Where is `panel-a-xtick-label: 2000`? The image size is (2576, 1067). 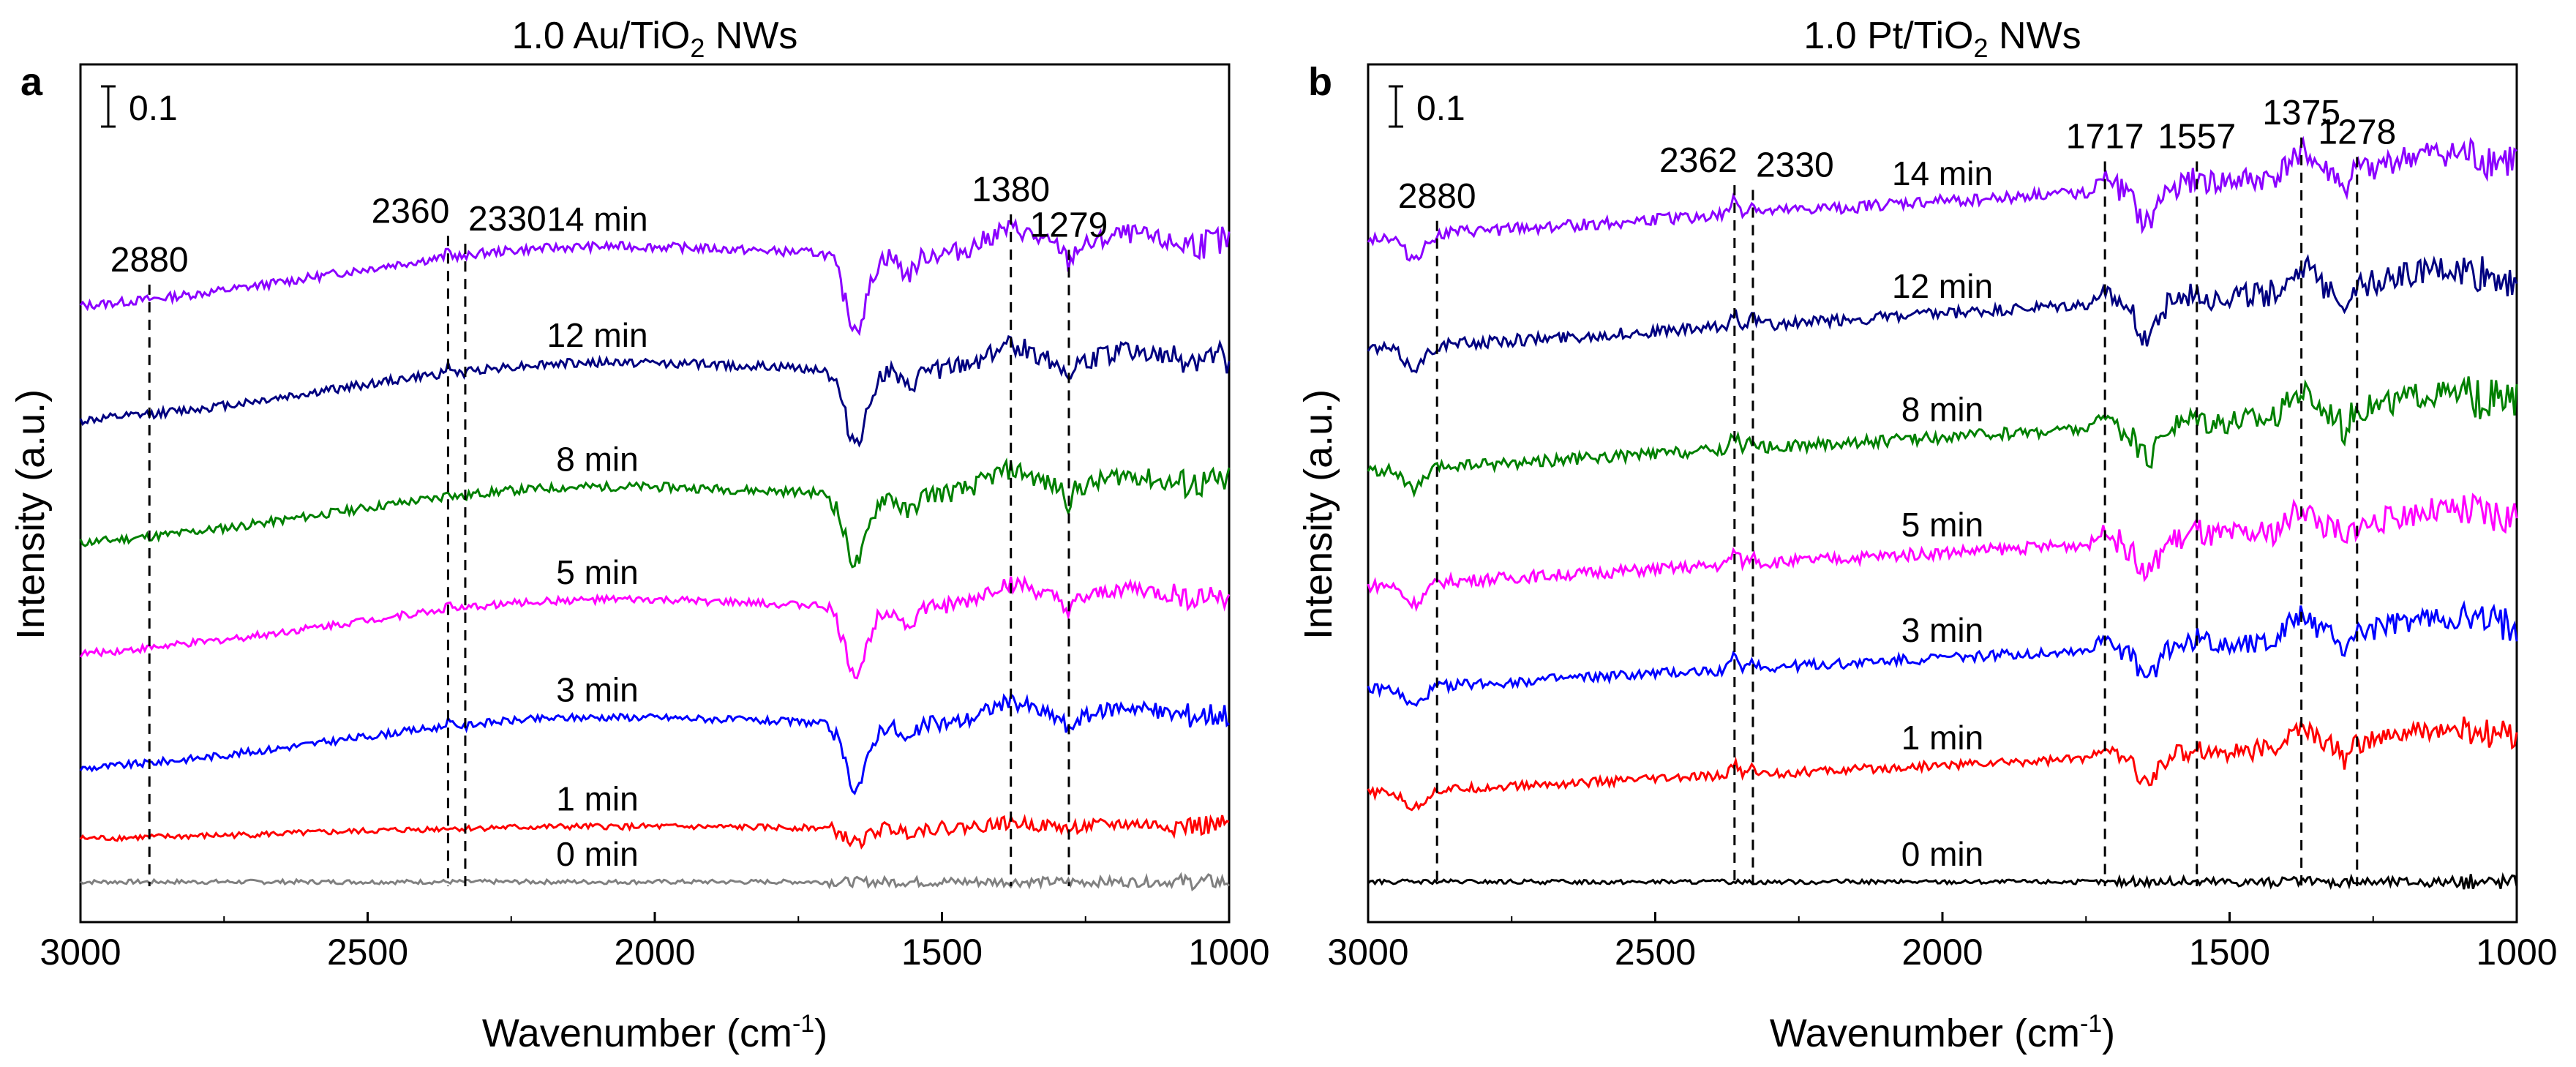 panel-a-xtick-label: 2000 is located at coordinates (654, 952).